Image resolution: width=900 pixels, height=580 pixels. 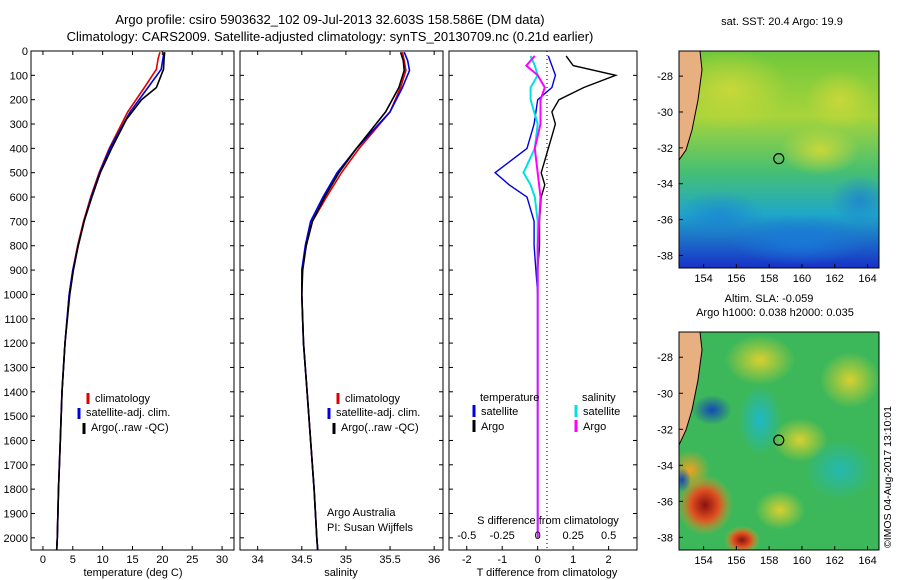 What do you see at coordinates (380, 428) in the screenshot?
I see `legend-argo-2: Argo(..raw -QC)` at bounding box center [380, 428].